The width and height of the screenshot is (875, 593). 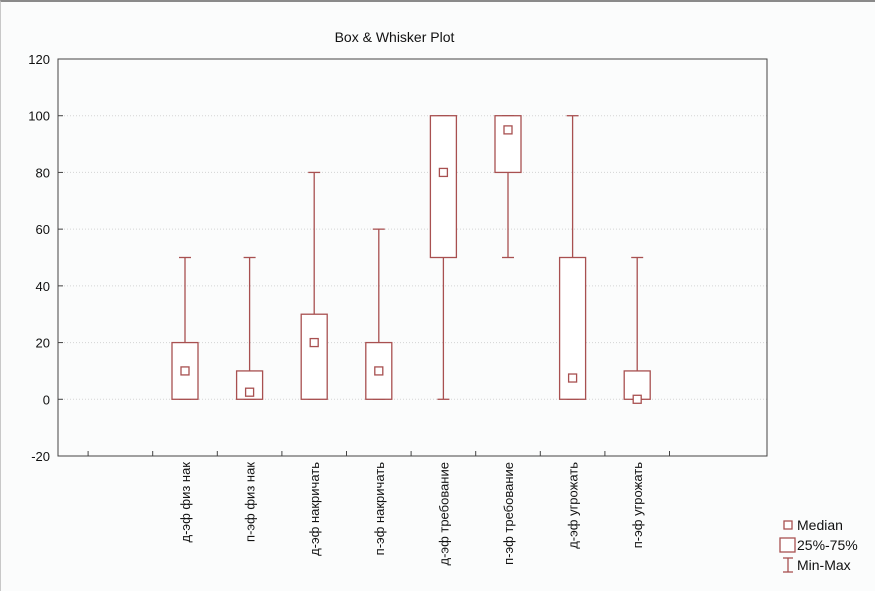 What do you see at coordinates (39, 59) in the screenshot?
I see `y-tick-label: 120` at bounding box center [39, 59].